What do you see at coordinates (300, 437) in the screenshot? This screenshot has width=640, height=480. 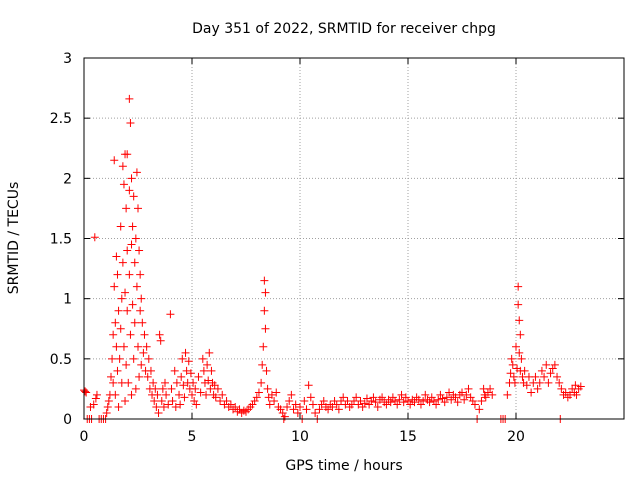 I see `x-tick-label: 10` at bounding box center [300, 437].